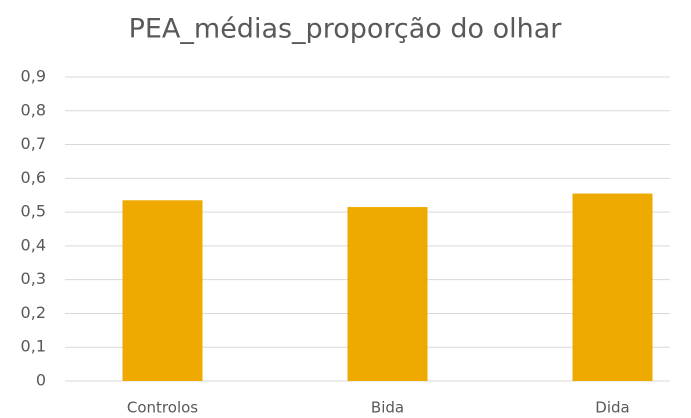 Image resolution: width=691 pixels, height=418 pixels. I want to click on chart-title: PEA_médias_proporção do olhar, so click(346, 29).